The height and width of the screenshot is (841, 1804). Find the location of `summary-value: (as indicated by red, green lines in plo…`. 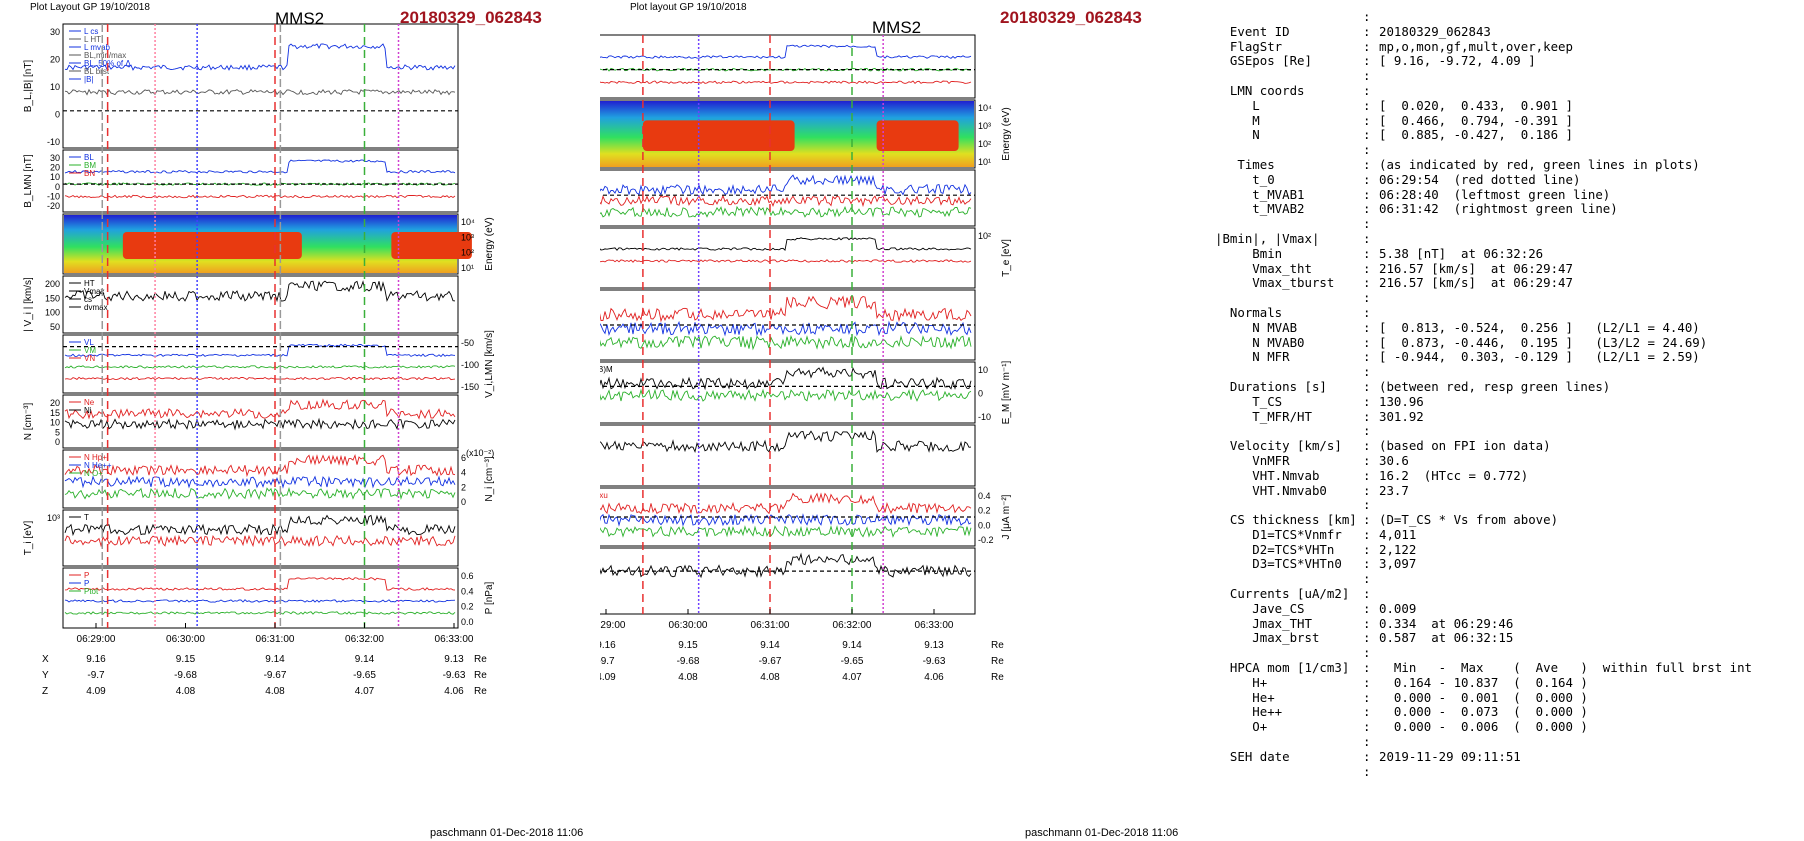

summary-value: (as indicated by red, green lines in plo… is located at coordinates (1539, 164).